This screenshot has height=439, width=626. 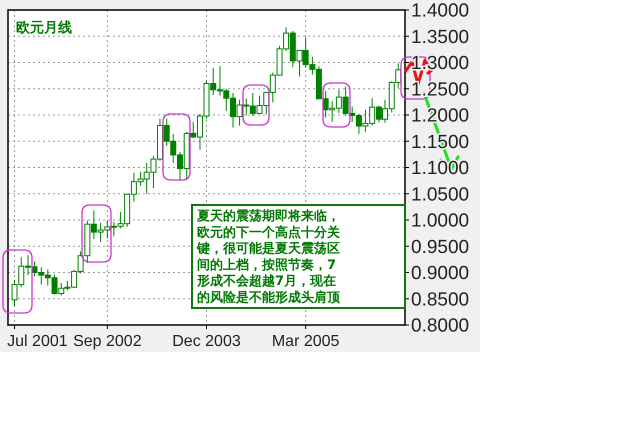 What do you see at coordinates (44, 28) in the screenshot?
I see `text: 欧元月线` at bounding box center [44, 28].